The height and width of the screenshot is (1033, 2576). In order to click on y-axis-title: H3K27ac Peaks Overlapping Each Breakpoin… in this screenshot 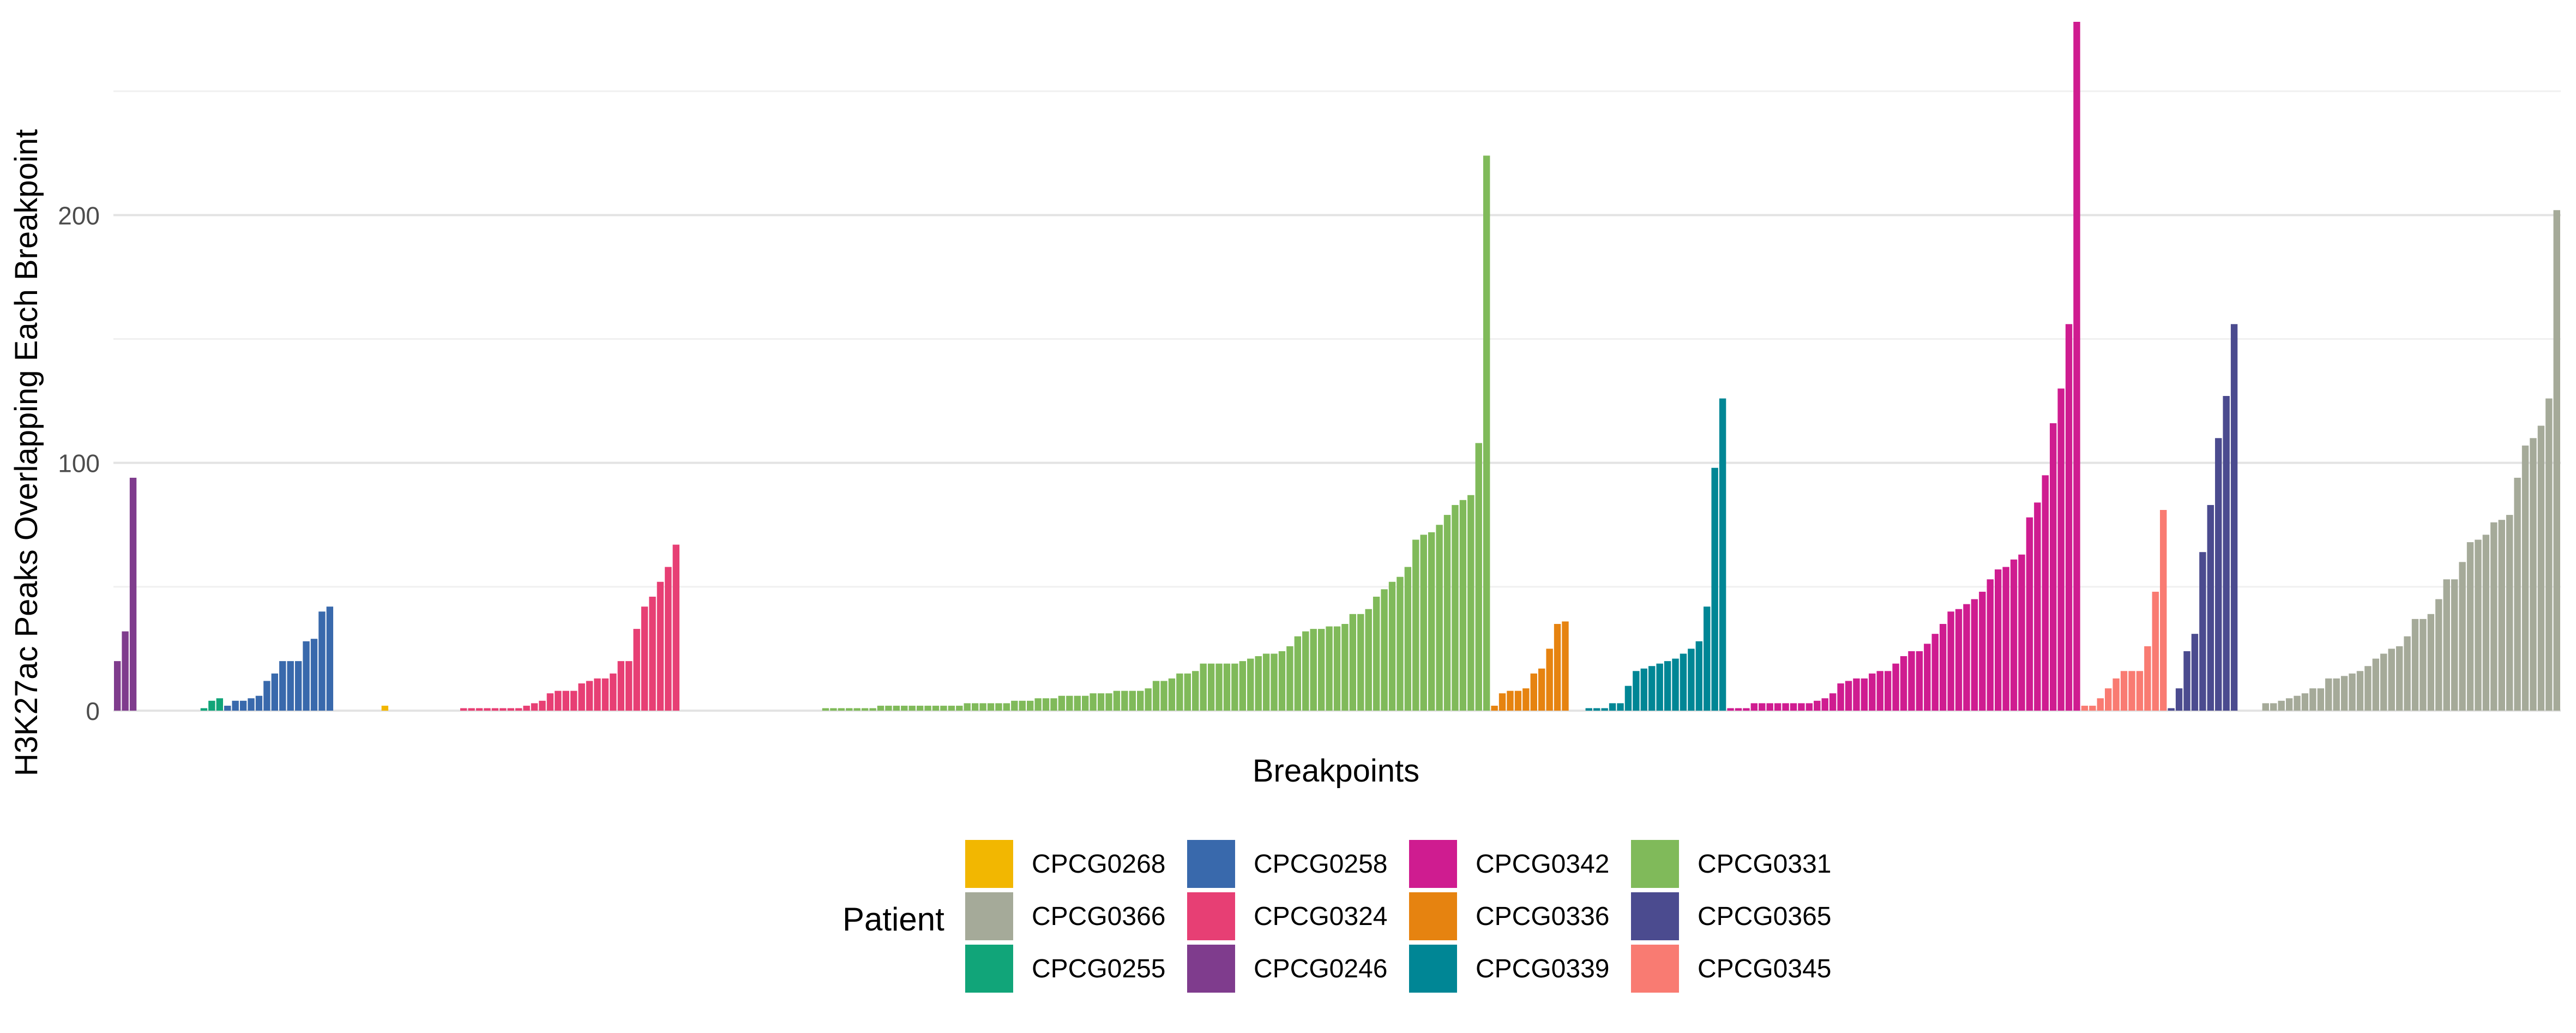, I will do `click(26, 452)`.